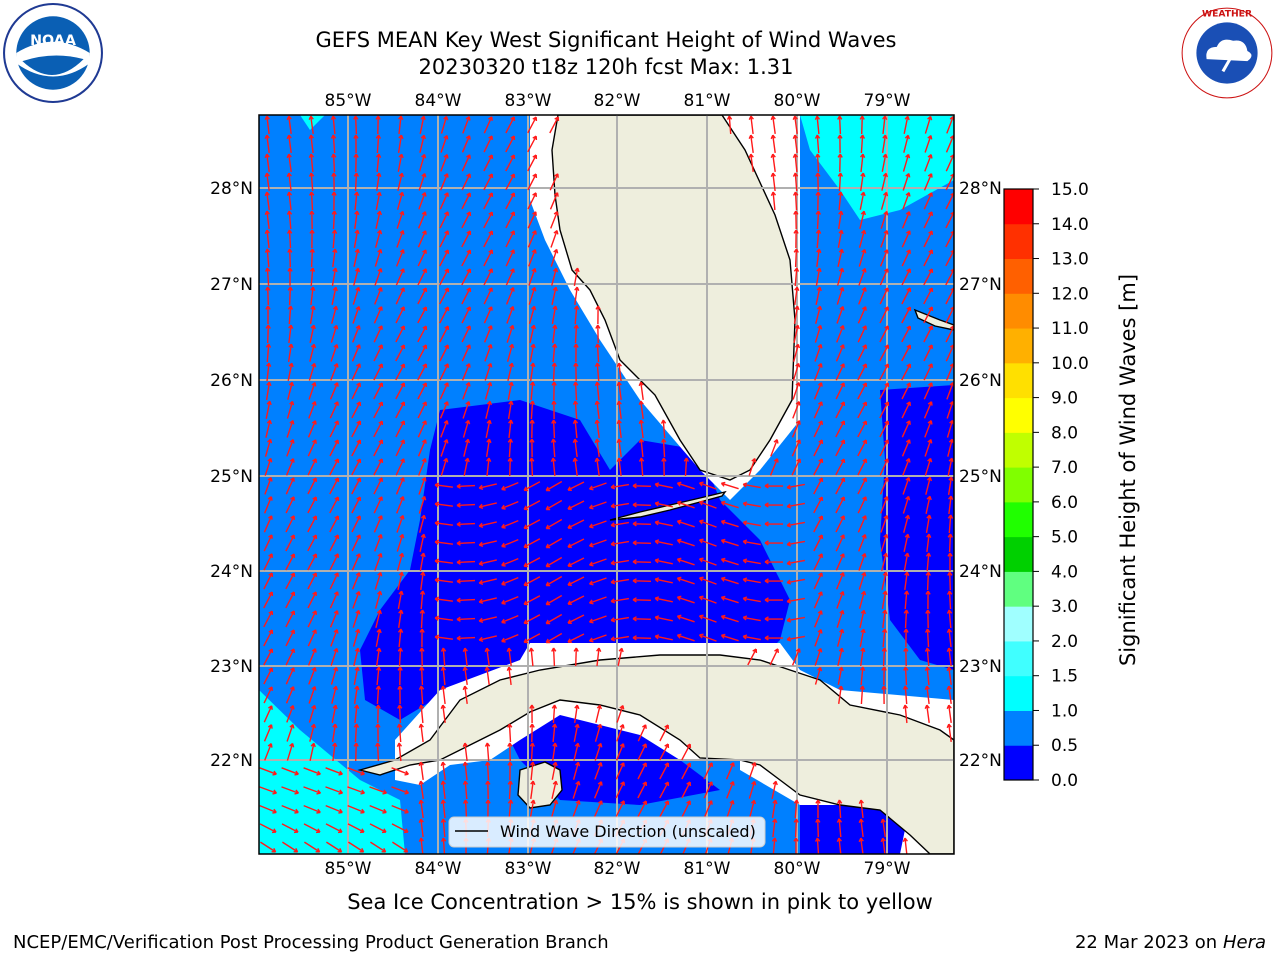  I want to click on colorbar-tick-label: 1.0, so click(1064, 711).